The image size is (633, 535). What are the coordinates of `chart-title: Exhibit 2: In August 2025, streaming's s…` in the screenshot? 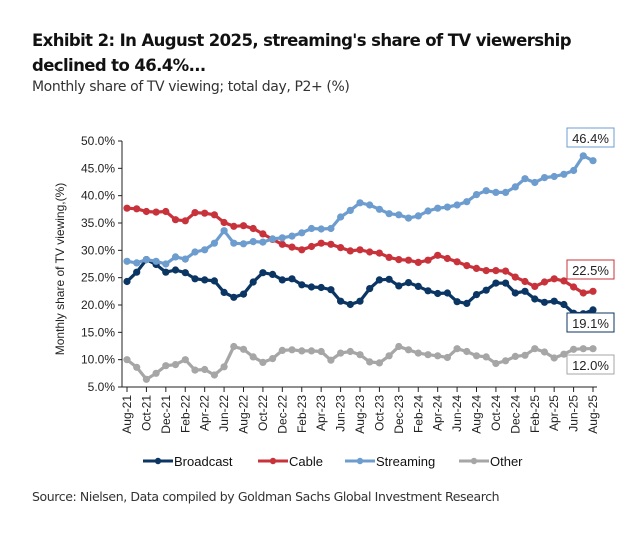 It's located at (302, 53).